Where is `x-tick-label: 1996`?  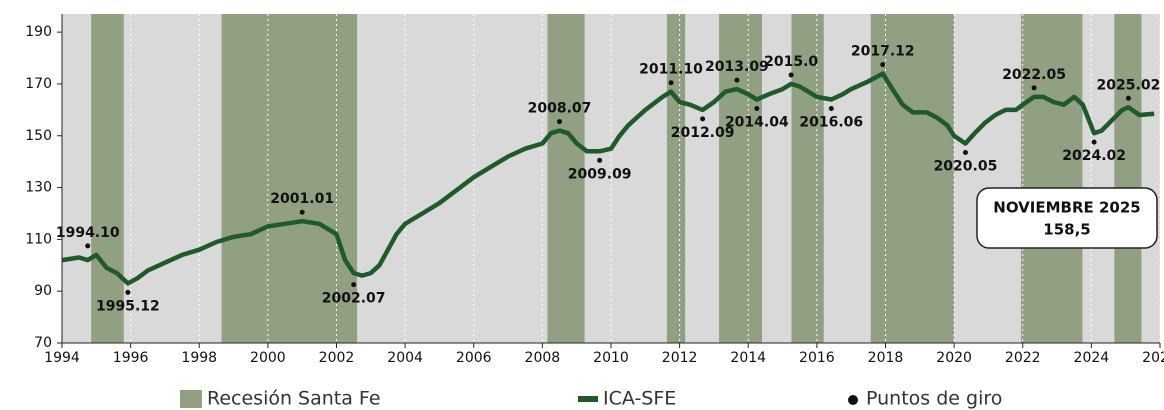 x-tick-label: 1996 is located at coordinates (131, 358).